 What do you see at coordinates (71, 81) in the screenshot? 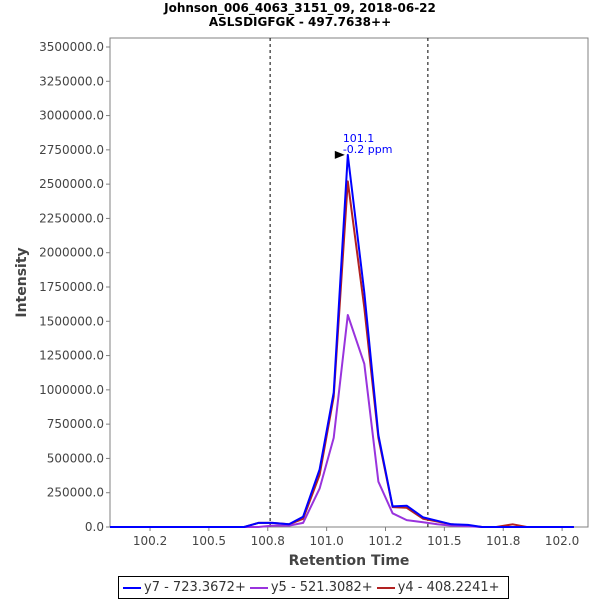
I see `y-tick-label: 3250000.0` at bounding box center [71, 81].